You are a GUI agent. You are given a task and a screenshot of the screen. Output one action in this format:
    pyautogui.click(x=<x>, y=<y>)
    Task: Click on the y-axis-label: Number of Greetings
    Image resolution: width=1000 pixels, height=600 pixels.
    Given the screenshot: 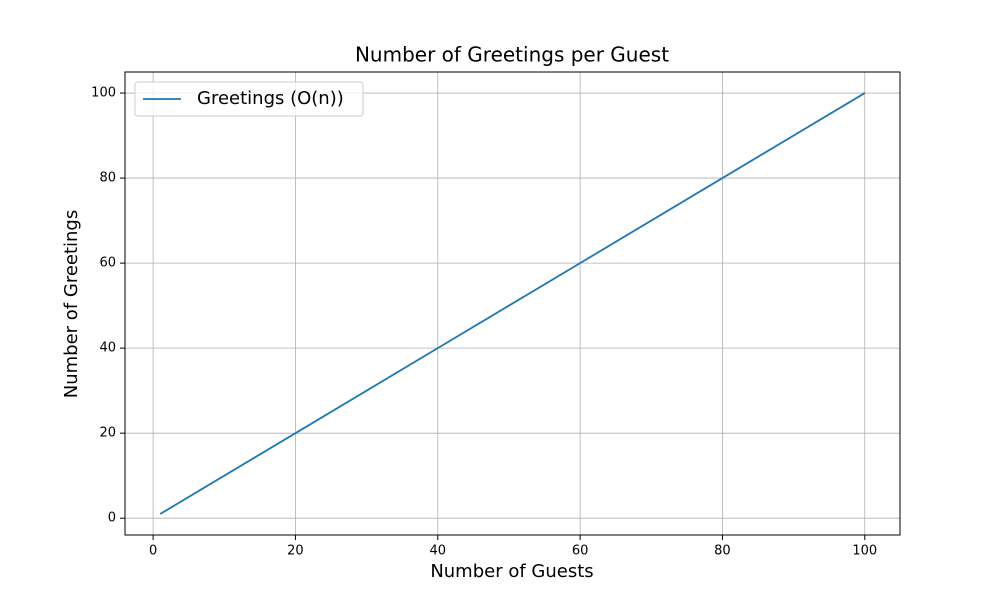 What is the action you would take?
    pyautogui.click(x=71, y=304)
    